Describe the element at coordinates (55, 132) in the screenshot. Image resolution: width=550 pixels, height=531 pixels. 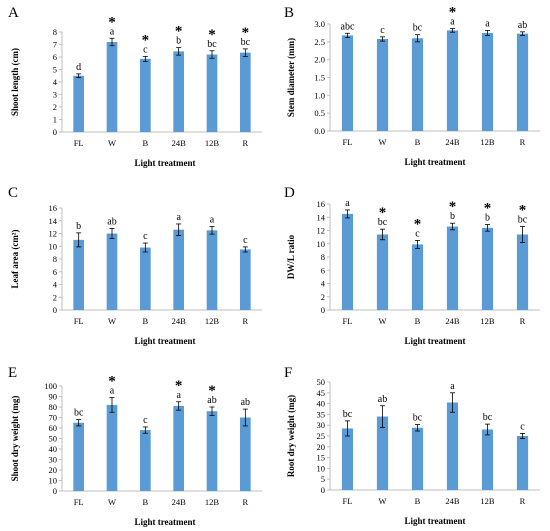
I see `y-tick-label: 0` at that location.